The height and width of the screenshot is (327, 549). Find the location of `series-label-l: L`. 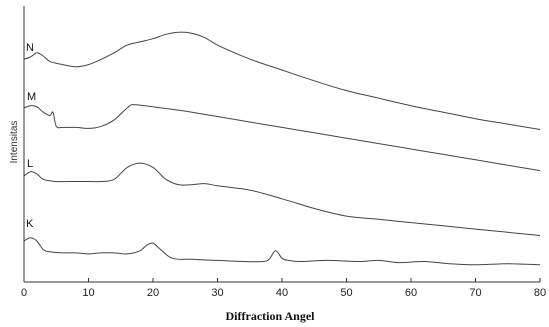

series-label-l: L is located at coordinates (30, 164).